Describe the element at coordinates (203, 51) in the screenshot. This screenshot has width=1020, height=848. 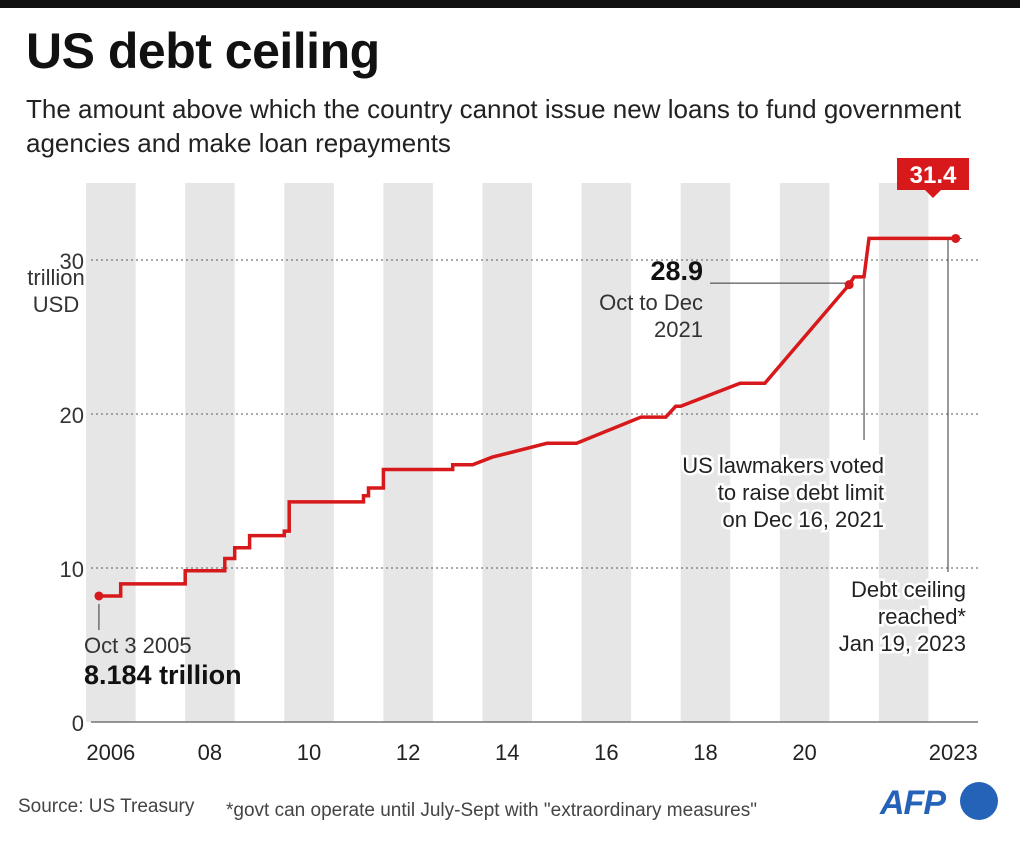
I see `chart-title: US debt ceiling` at that location.